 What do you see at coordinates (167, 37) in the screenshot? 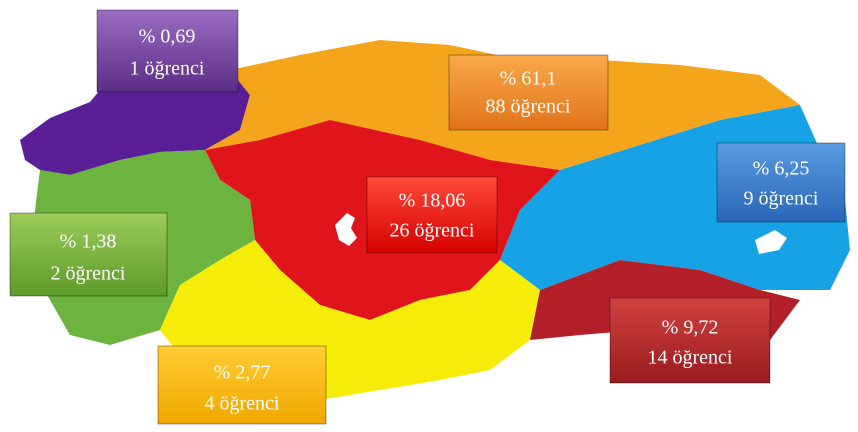
I see `percent-label: % 0,69` at bounding box center [167, 37].